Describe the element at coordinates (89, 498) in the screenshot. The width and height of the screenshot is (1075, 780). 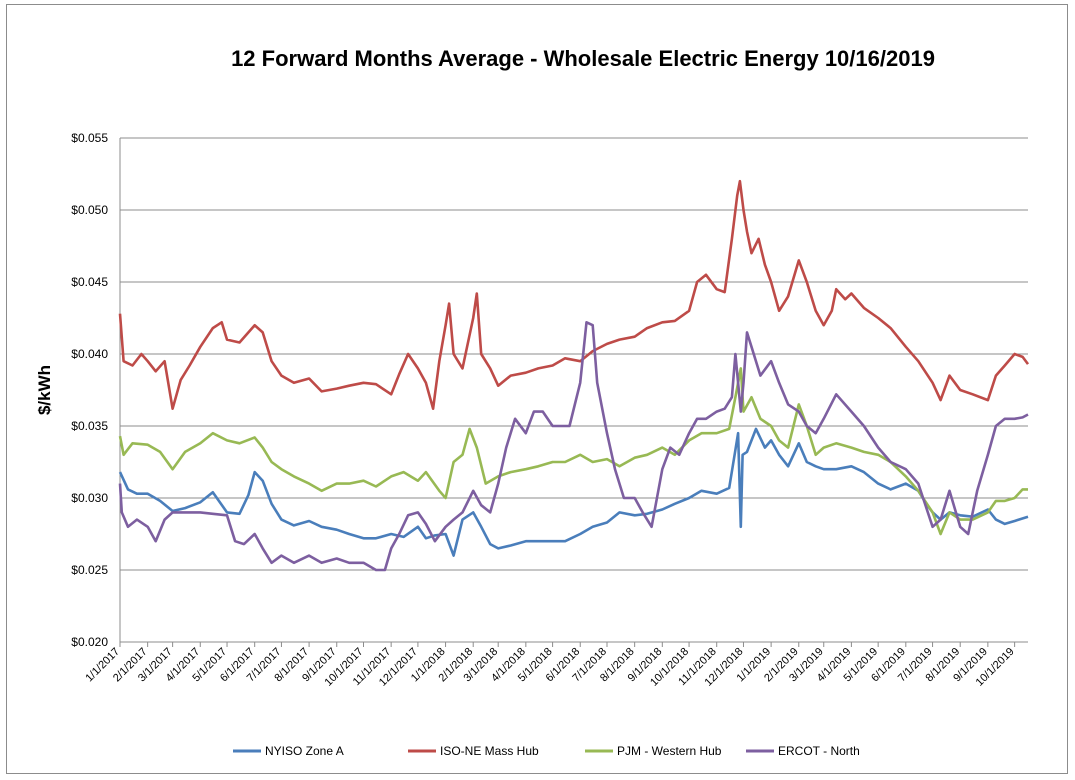
I see `y-tick-label: $0.030` at that location.